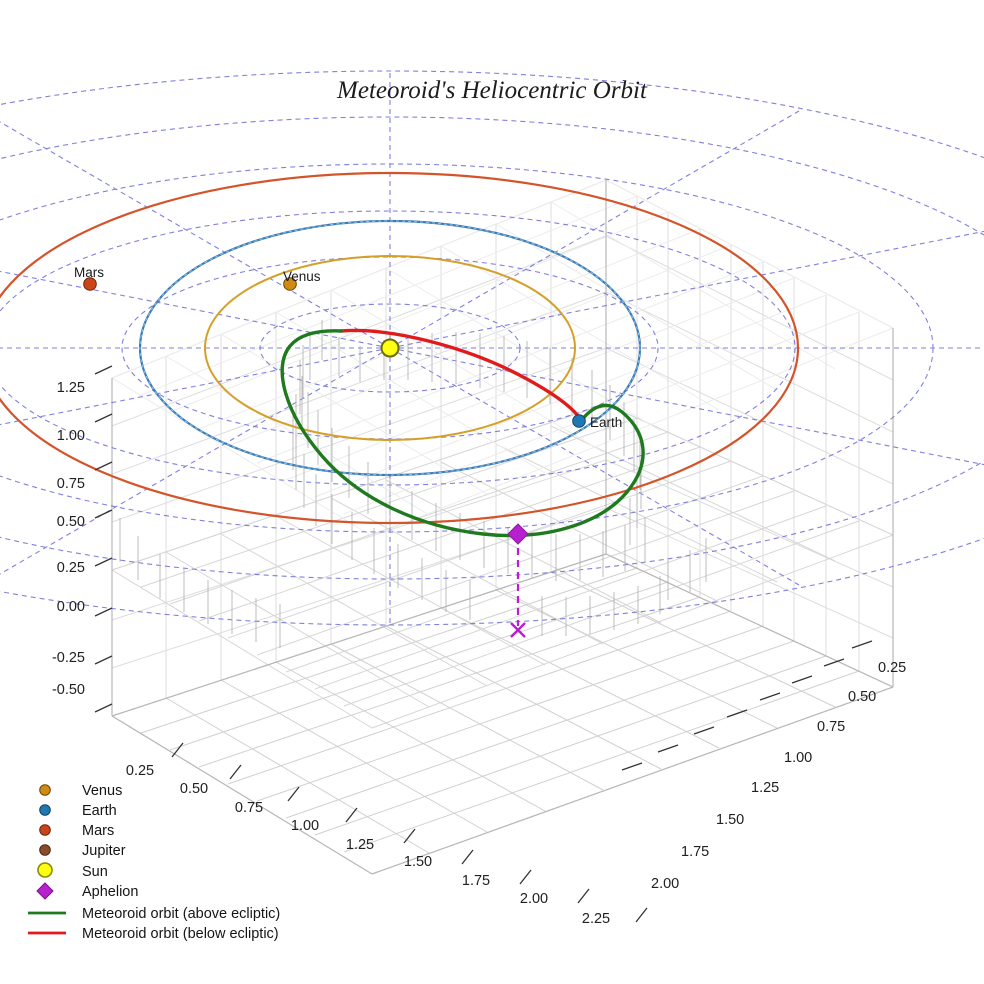 This screenshot has height=984, width=984. What do you see at coordinates (71, 607) in the screenshot?
I see `z-tick-5: 0.00` at bounding box center [71, 607].